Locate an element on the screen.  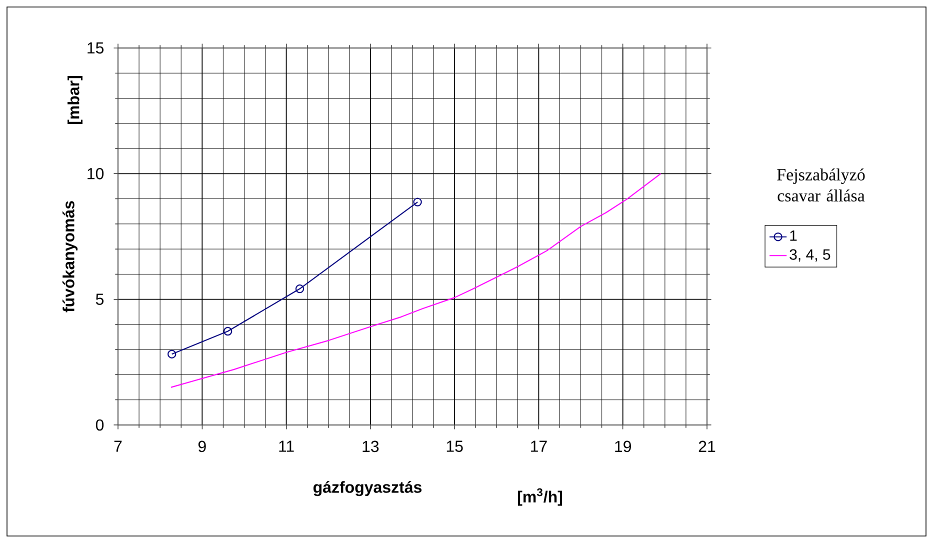
x-tick-label: 19 is located at coordinates (623, 446).